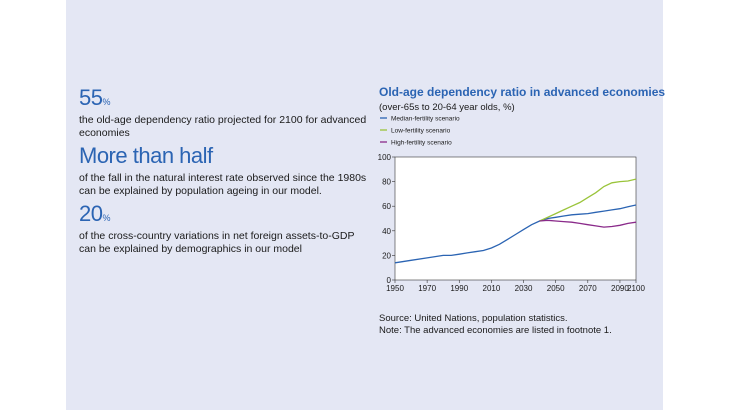  Describe the element at coordinates (386, 206) in the screenshot. I see `y-tick-label: 60` at that location.